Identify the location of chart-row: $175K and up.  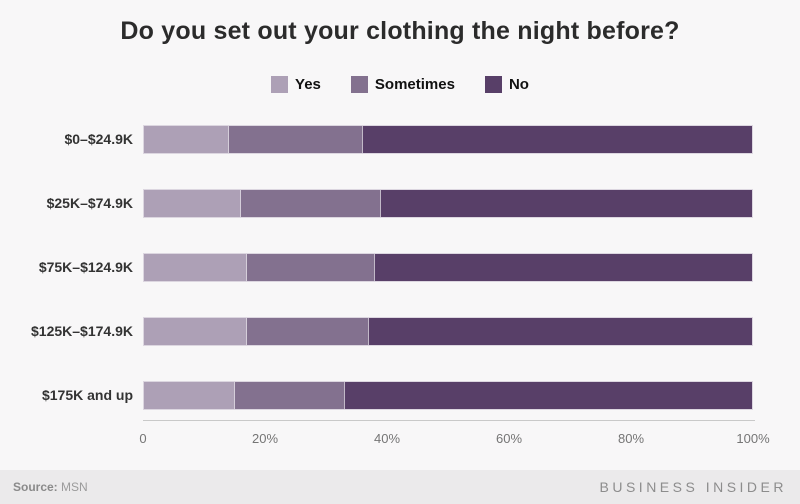
(400, 395).